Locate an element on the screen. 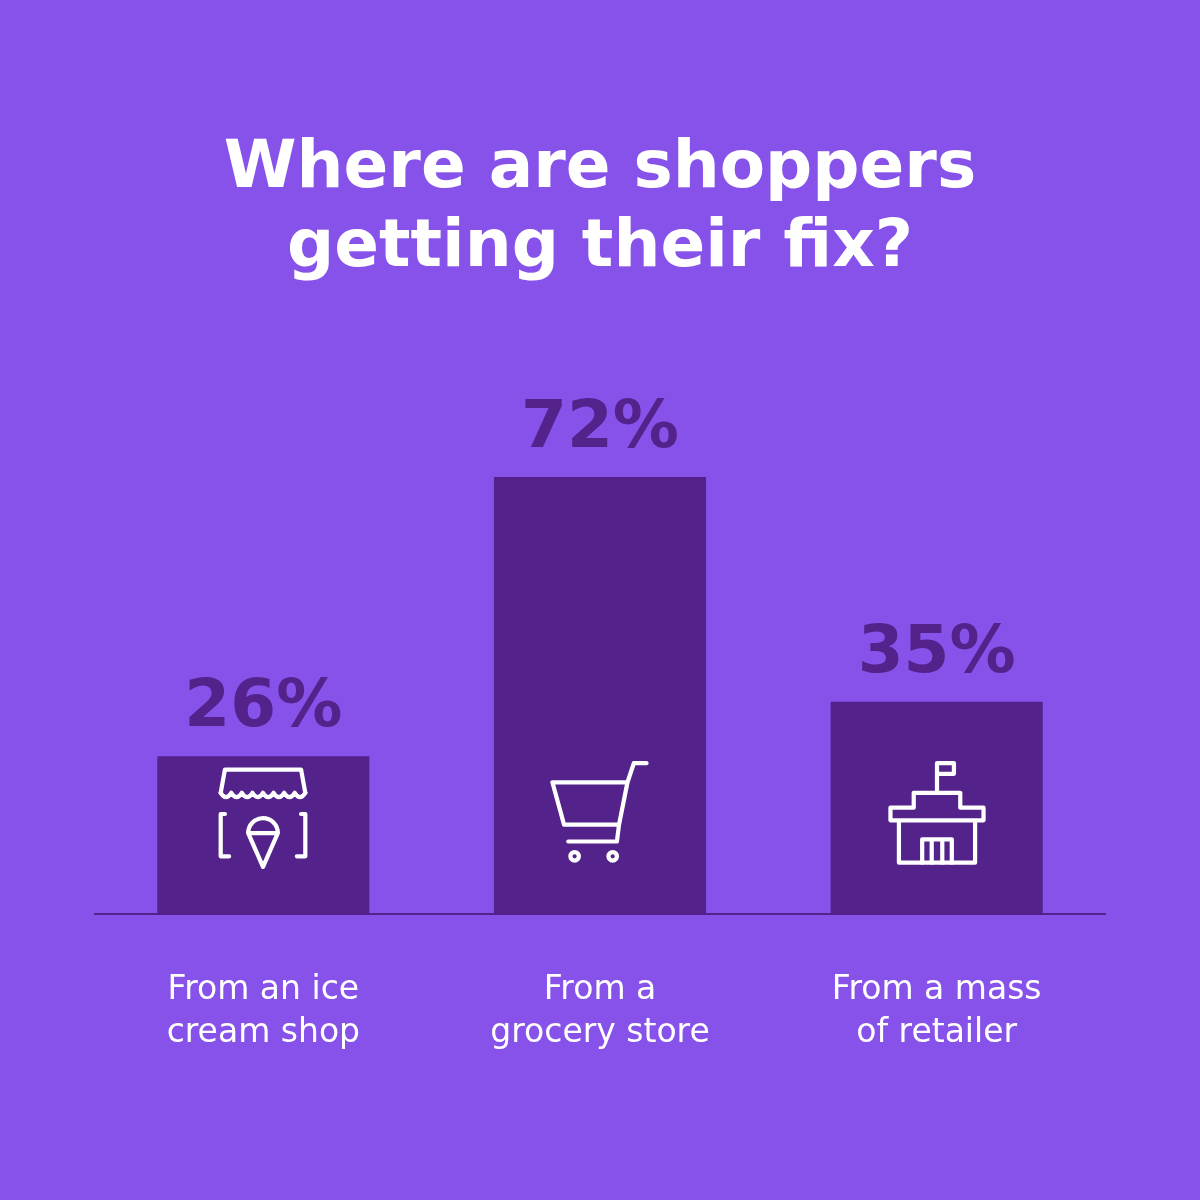 The width and height of the screenshot is (1200, 1200). data-label: 26% is located at coordinates (263, 704).